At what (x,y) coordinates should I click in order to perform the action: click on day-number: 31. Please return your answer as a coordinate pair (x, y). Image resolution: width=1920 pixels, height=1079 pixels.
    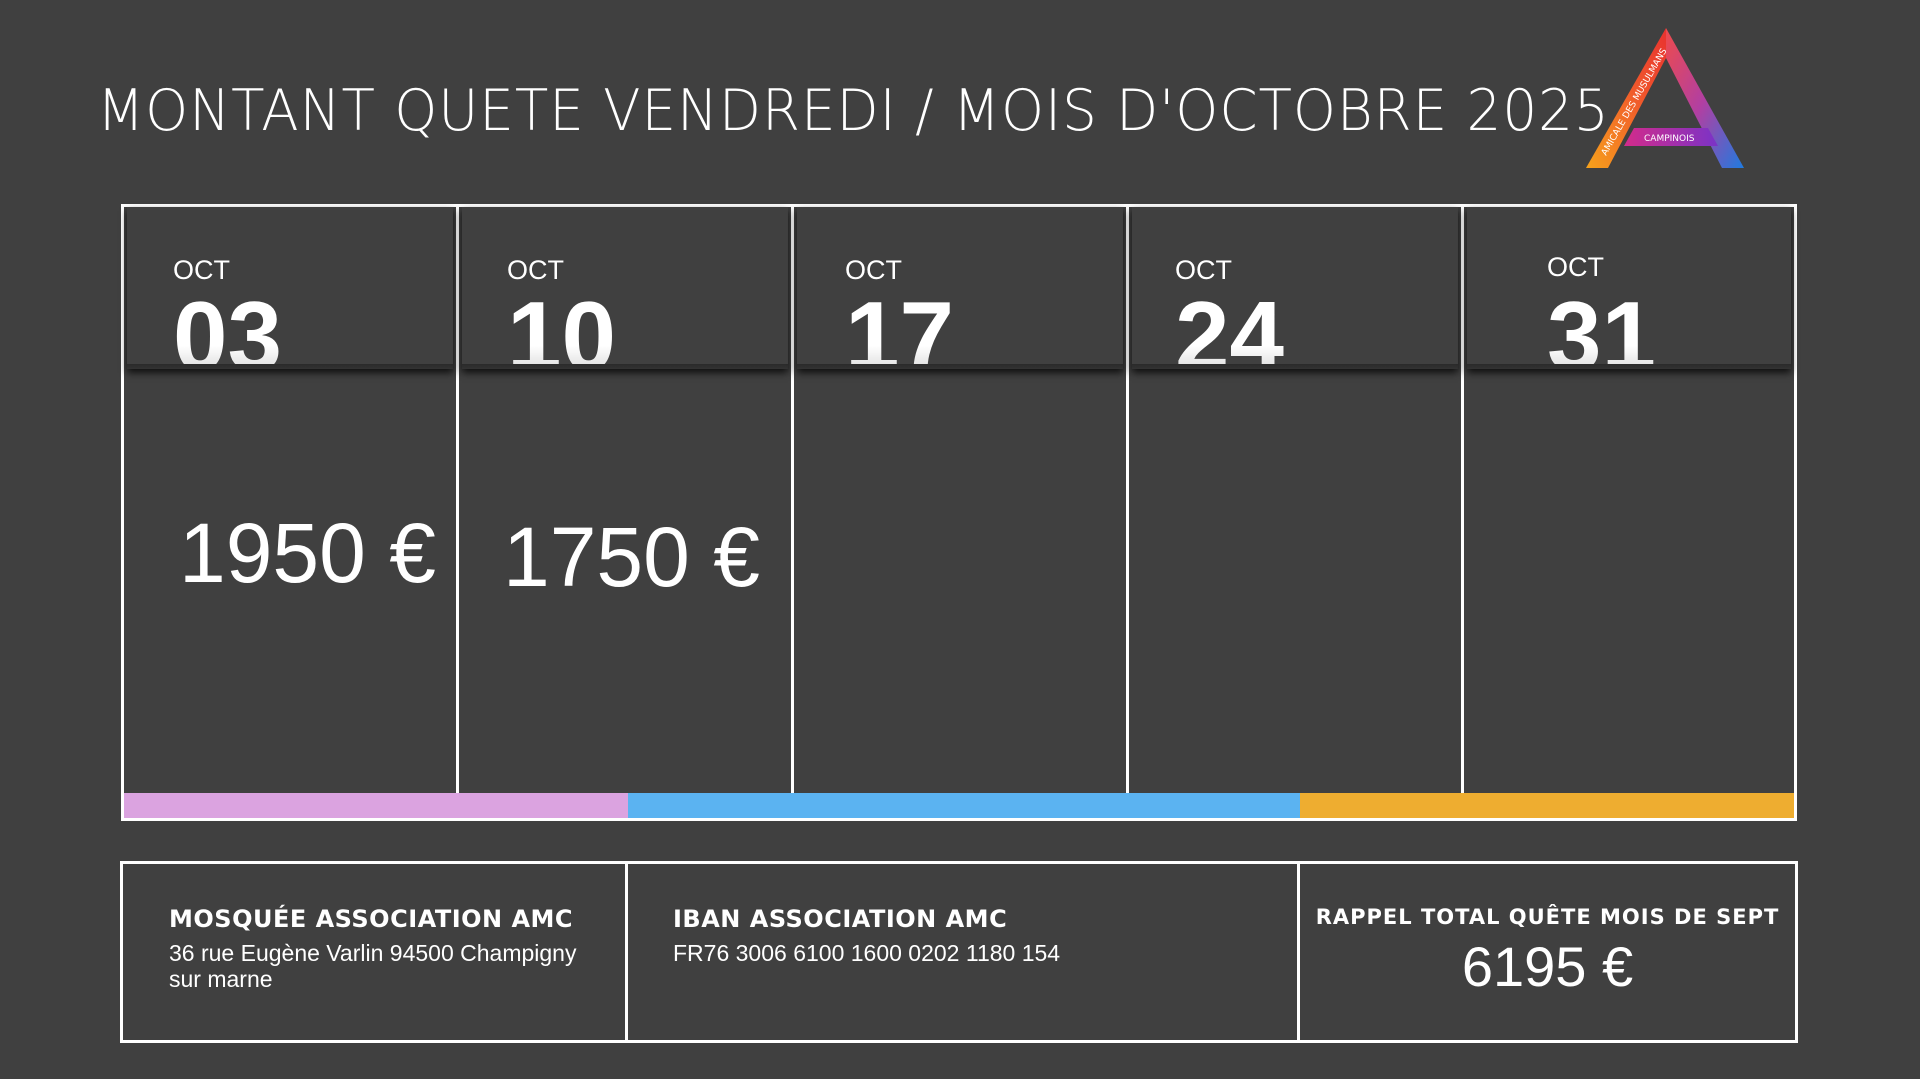
    Looking at the image, I should click on (1601, 328).